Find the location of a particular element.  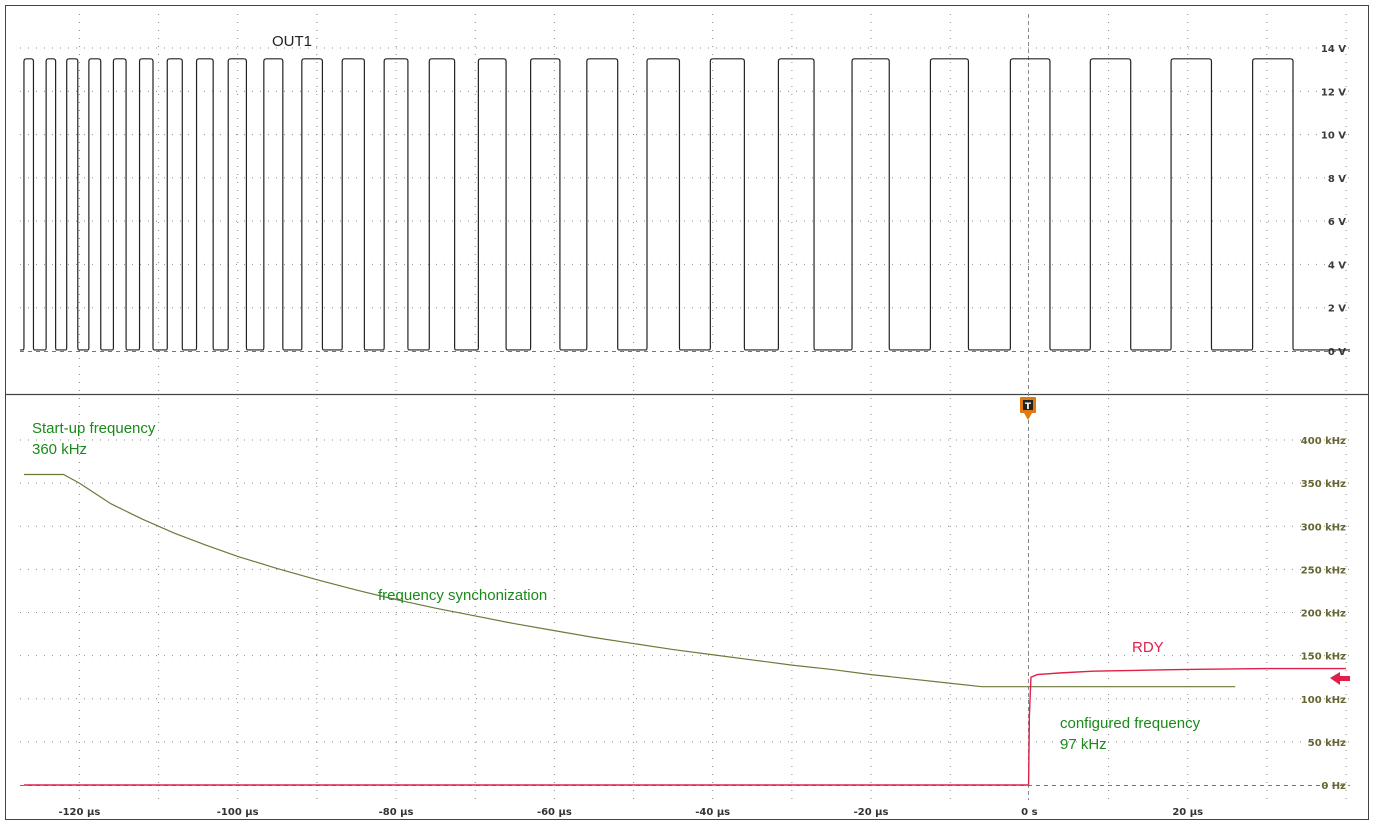

out1-label: OUT1 is located at coordinates (292, 41).